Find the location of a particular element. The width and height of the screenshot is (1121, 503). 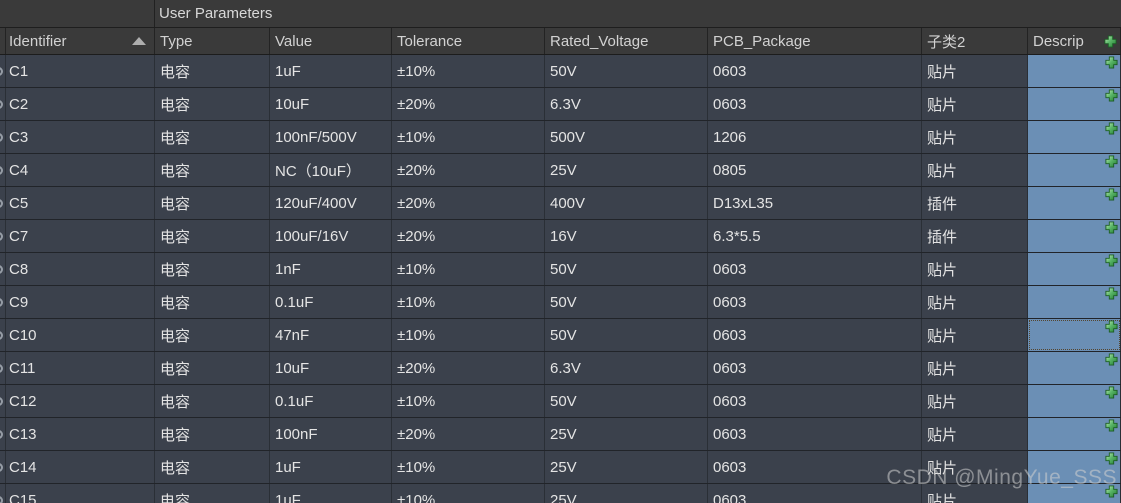

table-row: C13 电容 100nF ±20% 25V 0603 贴片 is located at coordinates (560, 434).